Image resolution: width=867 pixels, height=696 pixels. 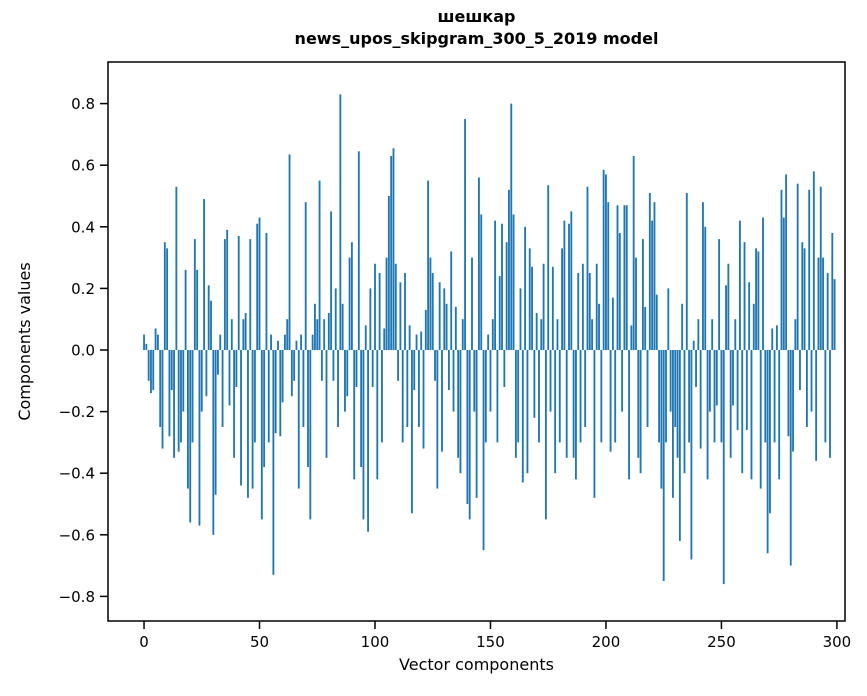 What do you see at coordinates (83, 289) in the screenshot?
I see `y-tick-label-0.2: 0.2` at bounding box center [83, 289].